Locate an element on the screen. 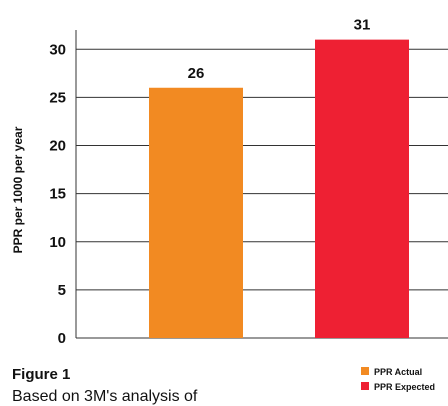 The height and width of the screenshot is (406, 448). y-tick-label-25: 25 is located at coordinates (57, 97).